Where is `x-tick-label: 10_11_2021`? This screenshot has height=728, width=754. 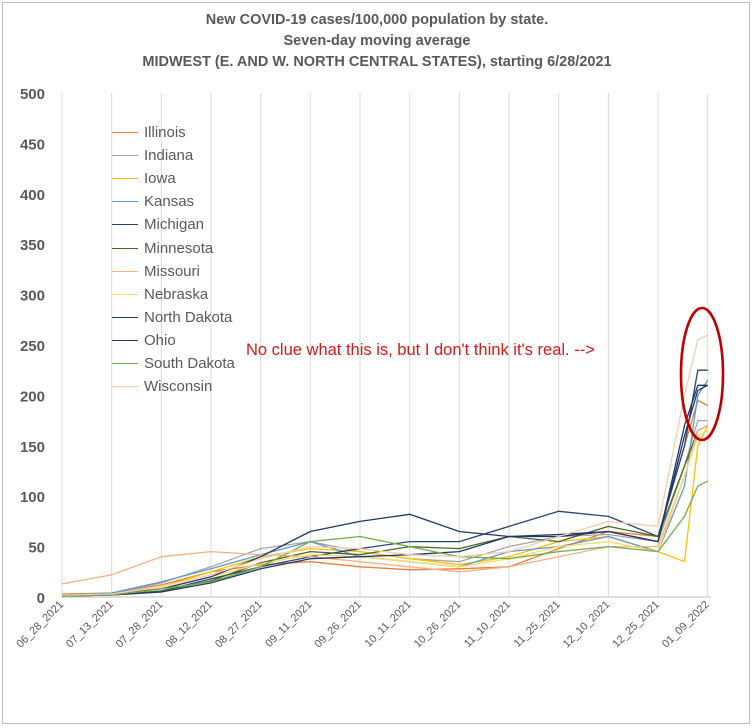 x-tick-label: 10_11_2021 is located at coordinates (388, 624).